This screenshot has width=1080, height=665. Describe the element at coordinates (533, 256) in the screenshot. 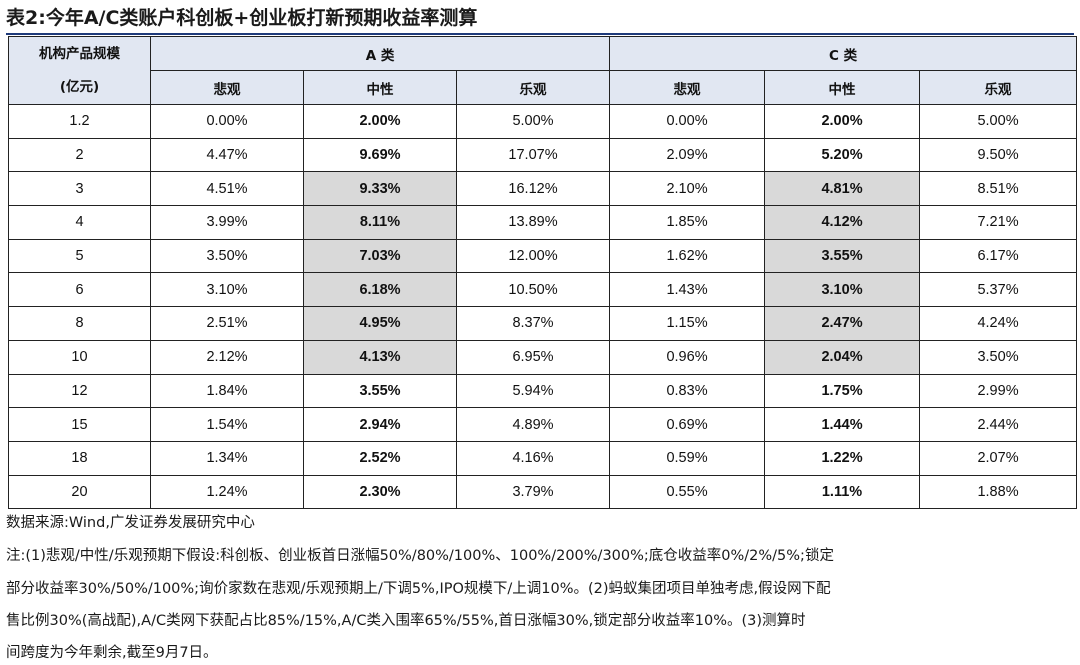

I see `return-cell: 12.00%` at that location.